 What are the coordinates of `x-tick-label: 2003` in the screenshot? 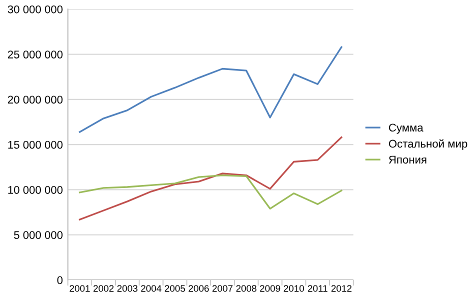 It's located at (127, 288).